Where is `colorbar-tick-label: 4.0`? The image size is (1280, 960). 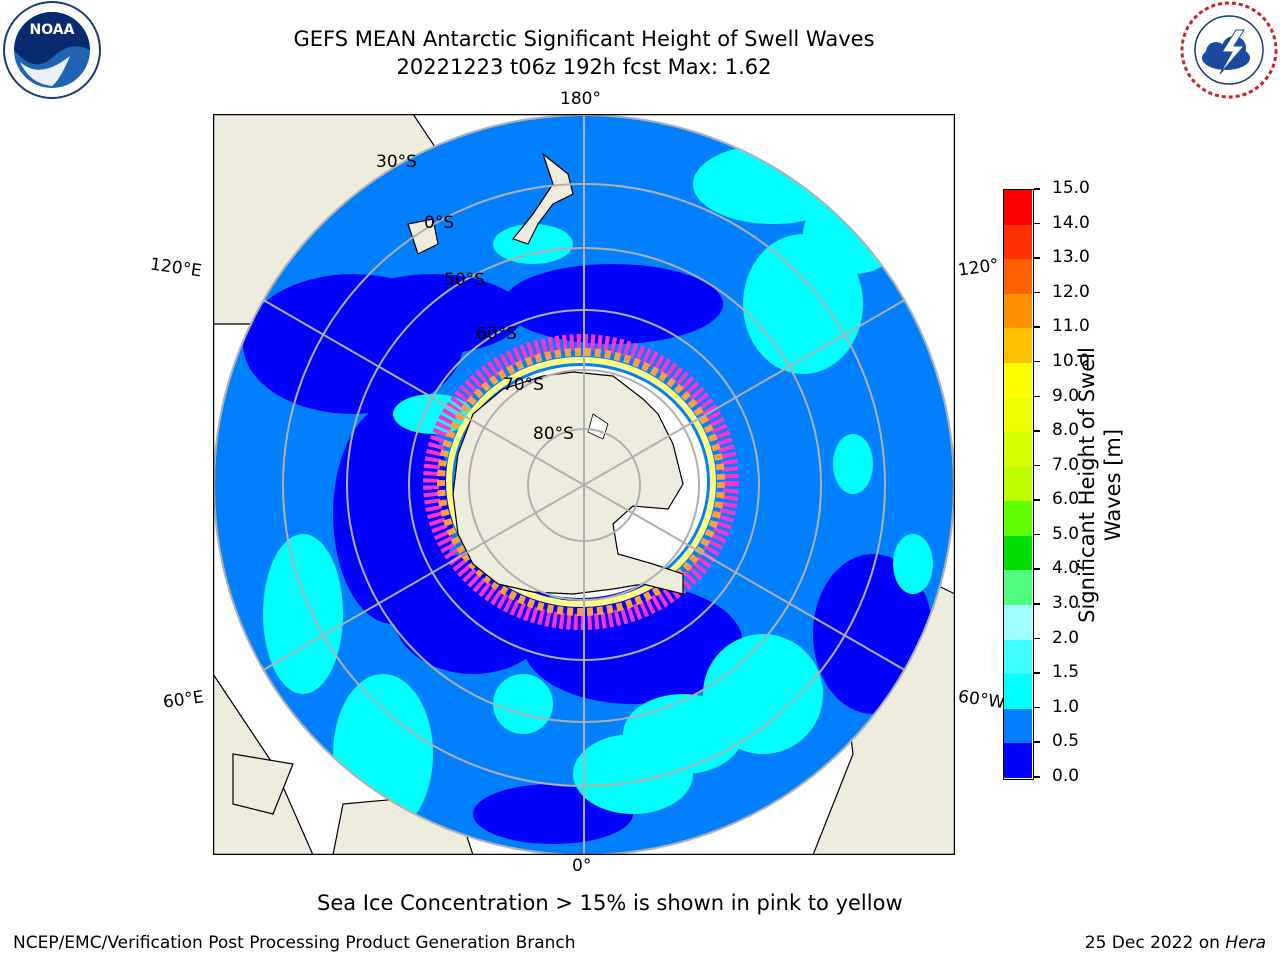
colorbar-tick-label: 4.0 is located at coordinates (1066, 568).